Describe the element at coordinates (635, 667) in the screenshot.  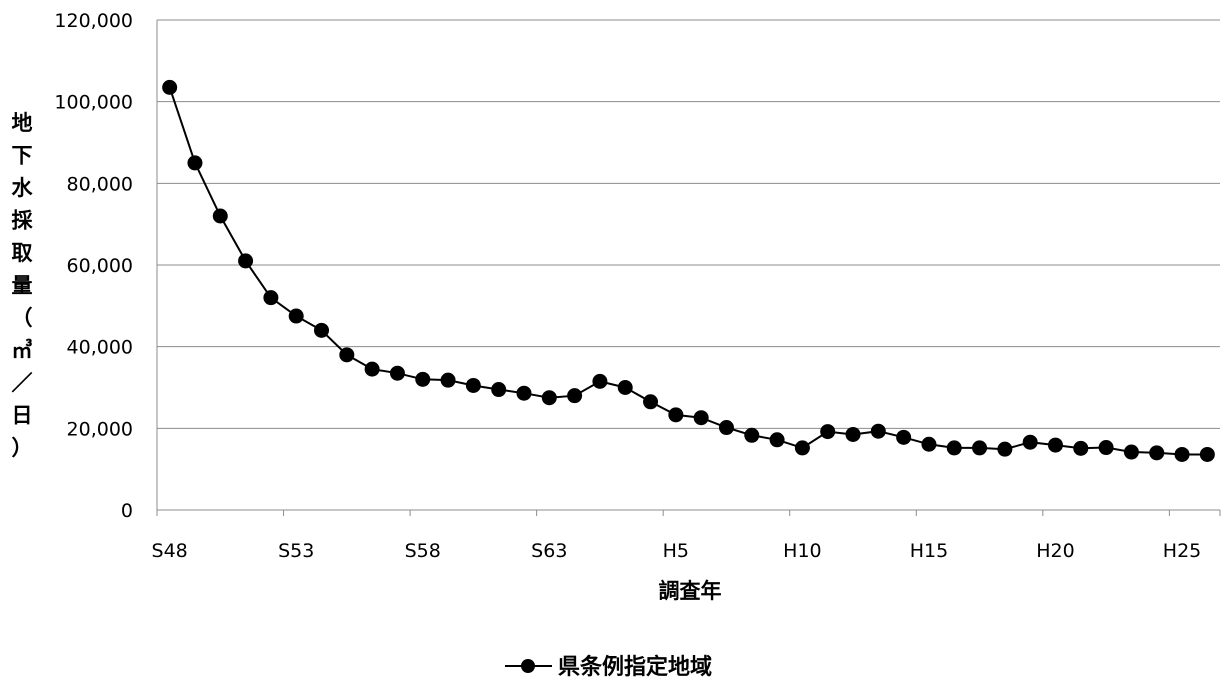
I see `legend-label: 県条例指定地域` at that location.